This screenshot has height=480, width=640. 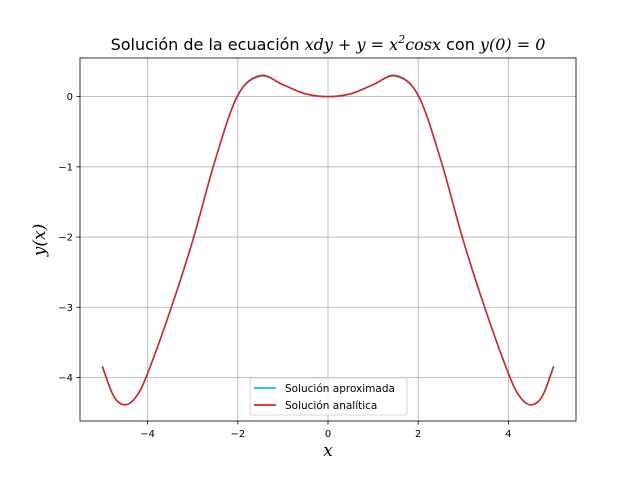 I want to click on title-equation-rhs: cosx, so click(x=423, y=44).